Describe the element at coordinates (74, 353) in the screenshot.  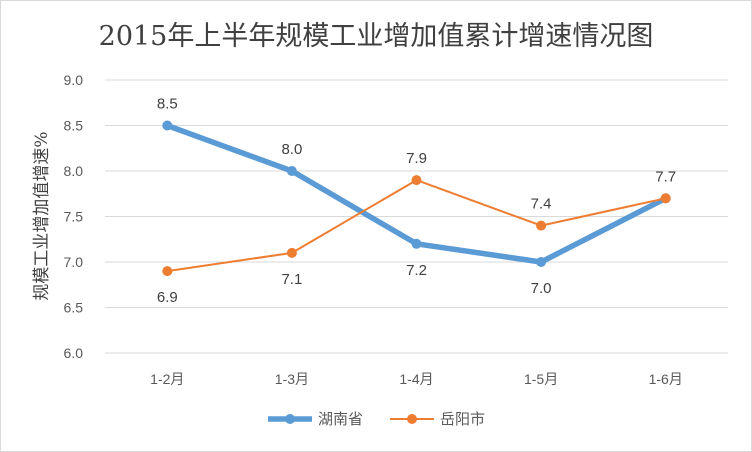
I see `y-tick-label: 6.0` at that location.